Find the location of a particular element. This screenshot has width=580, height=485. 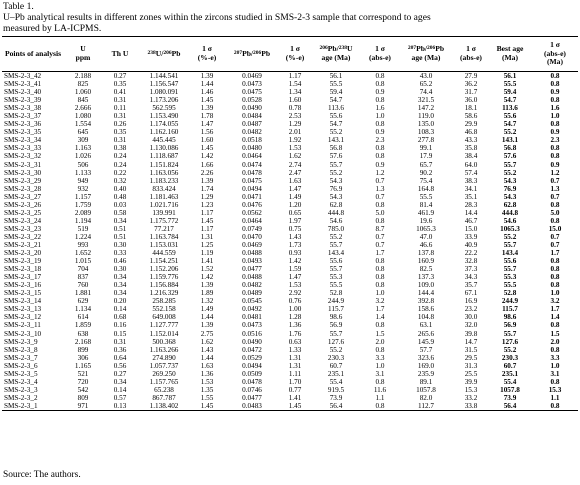

cell-sigma-abs-2: 14.4 is located at coordinates (471, 212).